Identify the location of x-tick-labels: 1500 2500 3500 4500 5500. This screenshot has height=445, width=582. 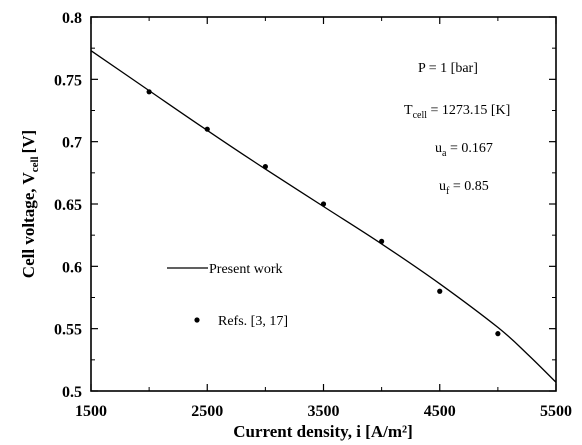
(323, 411).